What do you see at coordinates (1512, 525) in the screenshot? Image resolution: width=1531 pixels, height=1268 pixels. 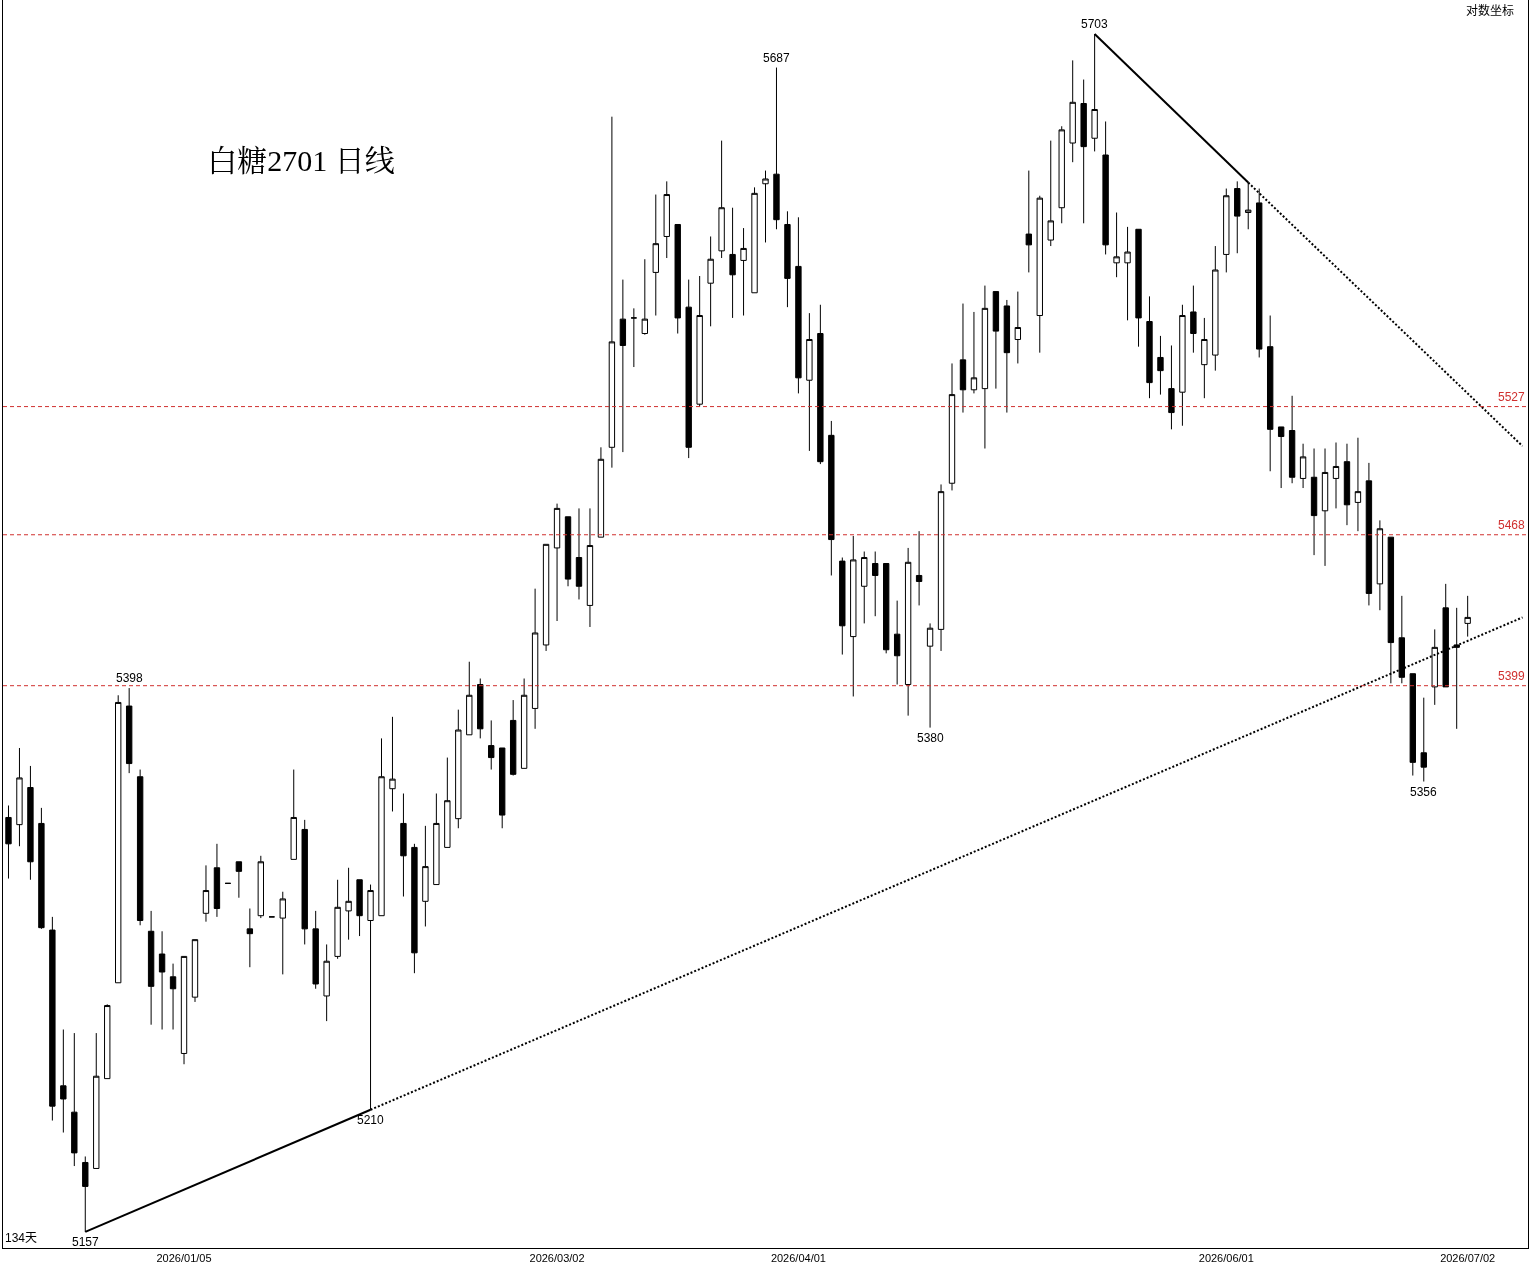 I see `annotation: 5468` at bounding box center [1512, 525].